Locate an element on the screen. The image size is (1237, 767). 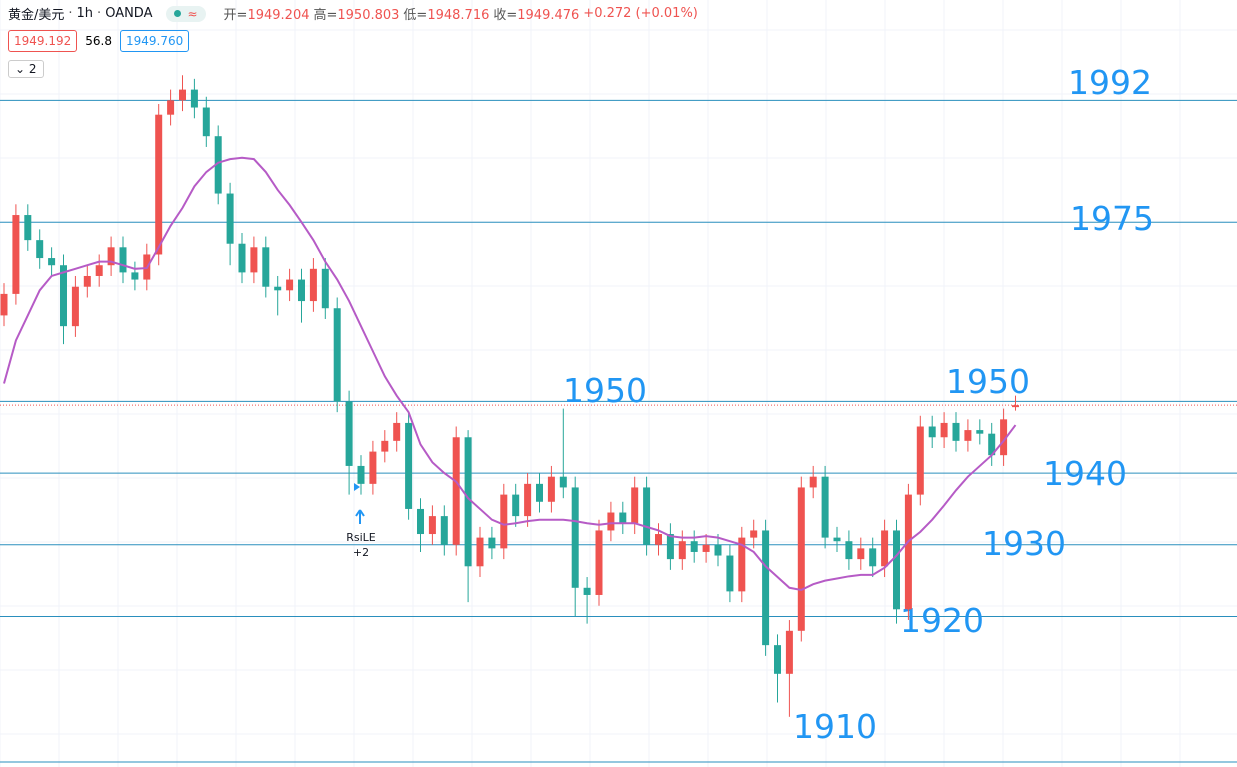
ohlc-item: 收=1949.476 is located at coordinates (536, 13).